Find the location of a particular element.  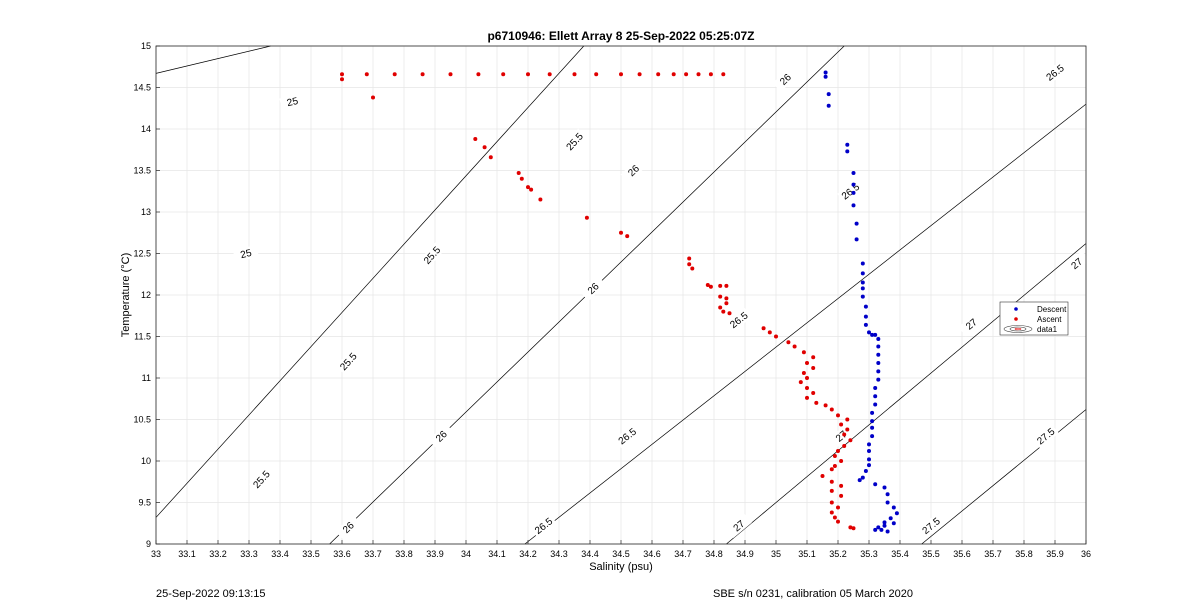

x-tick-label: 33.2 is located at coordinates (218, 554).